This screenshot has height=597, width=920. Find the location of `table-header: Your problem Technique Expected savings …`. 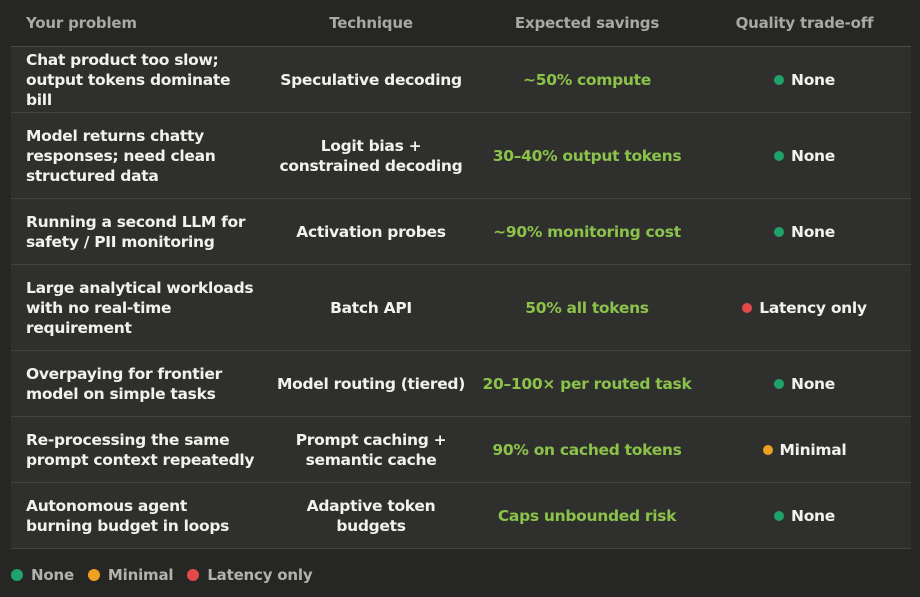

table-header: Your problem Technique Expected savings … is located at coordinates (461, 23).